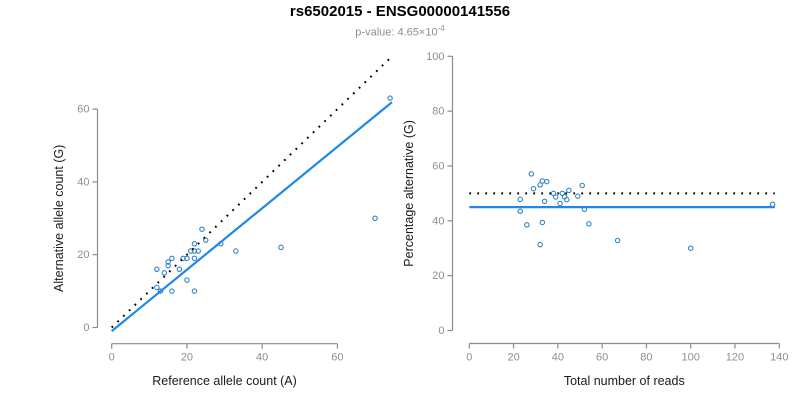 The height and width of the screenshot is (400, 800). I want to click on x-axis: 0 20 40 60 80 100 120 140 Total number of reads, so click(627, 365).